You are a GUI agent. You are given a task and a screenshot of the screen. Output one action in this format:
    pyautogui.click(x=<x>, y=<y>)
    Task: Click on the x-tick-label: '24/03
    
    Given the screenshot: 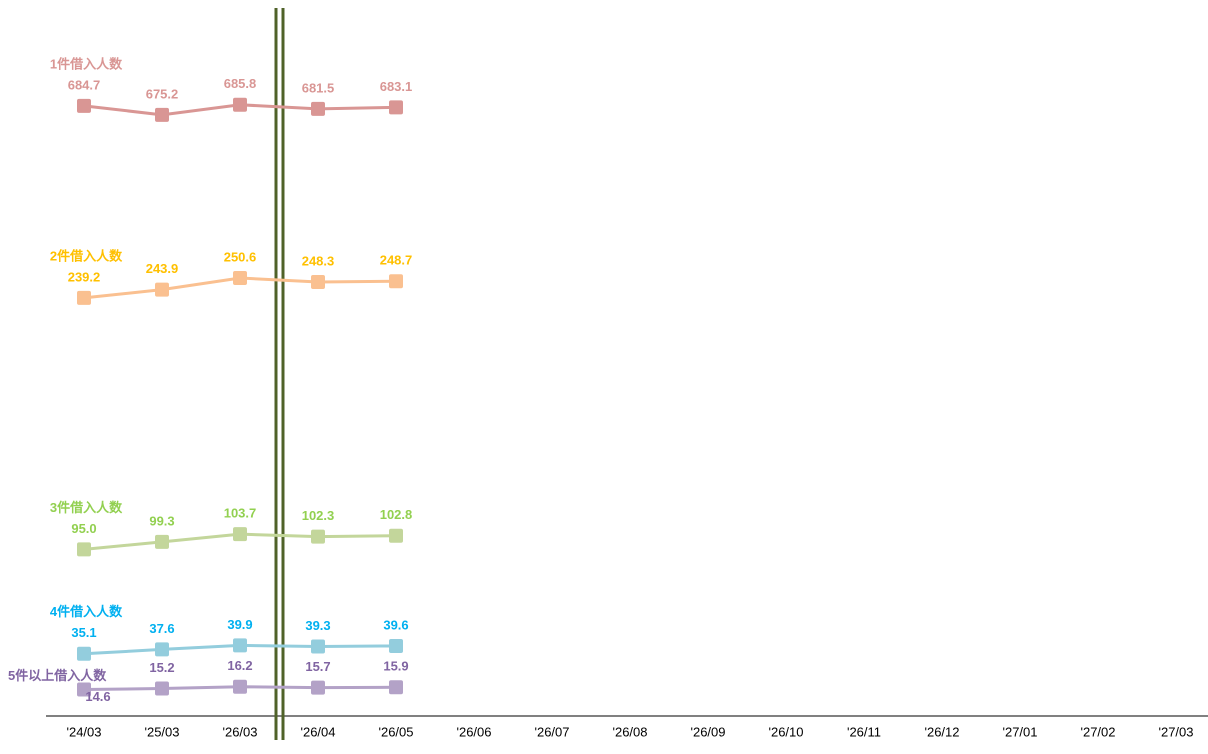 What is the action you would take?
    pyautogui.click(x=83, y=731)
    